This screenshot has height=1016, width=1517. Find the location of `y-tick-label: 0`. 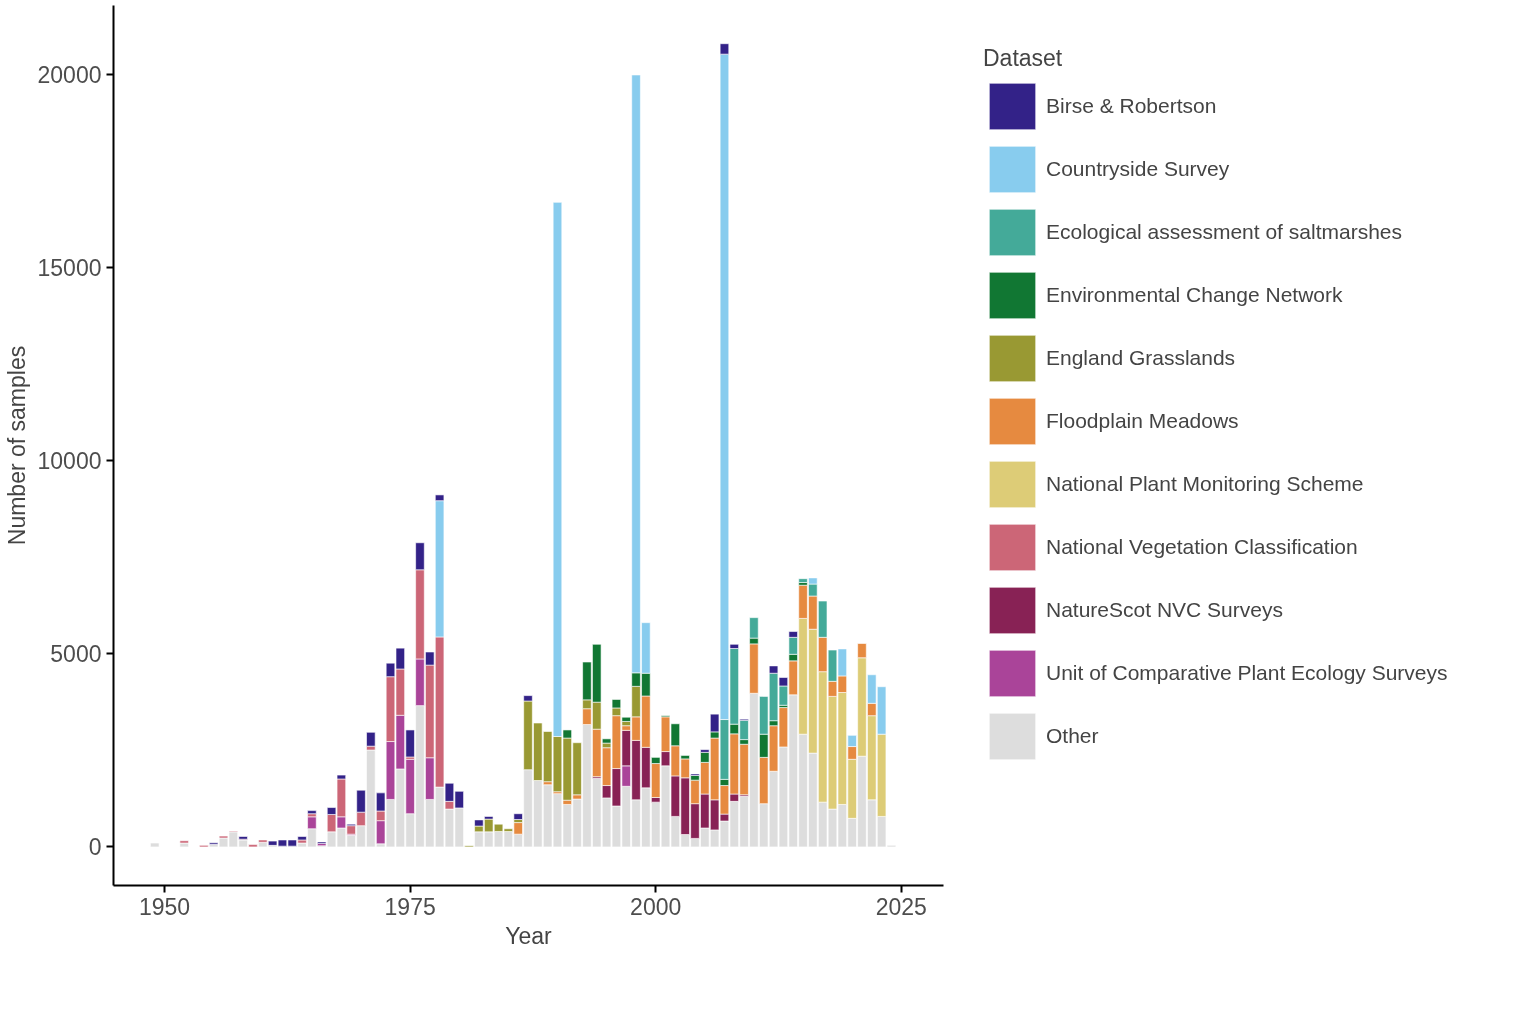

y-tick-label: 0 is located at coordinates (95, 847).